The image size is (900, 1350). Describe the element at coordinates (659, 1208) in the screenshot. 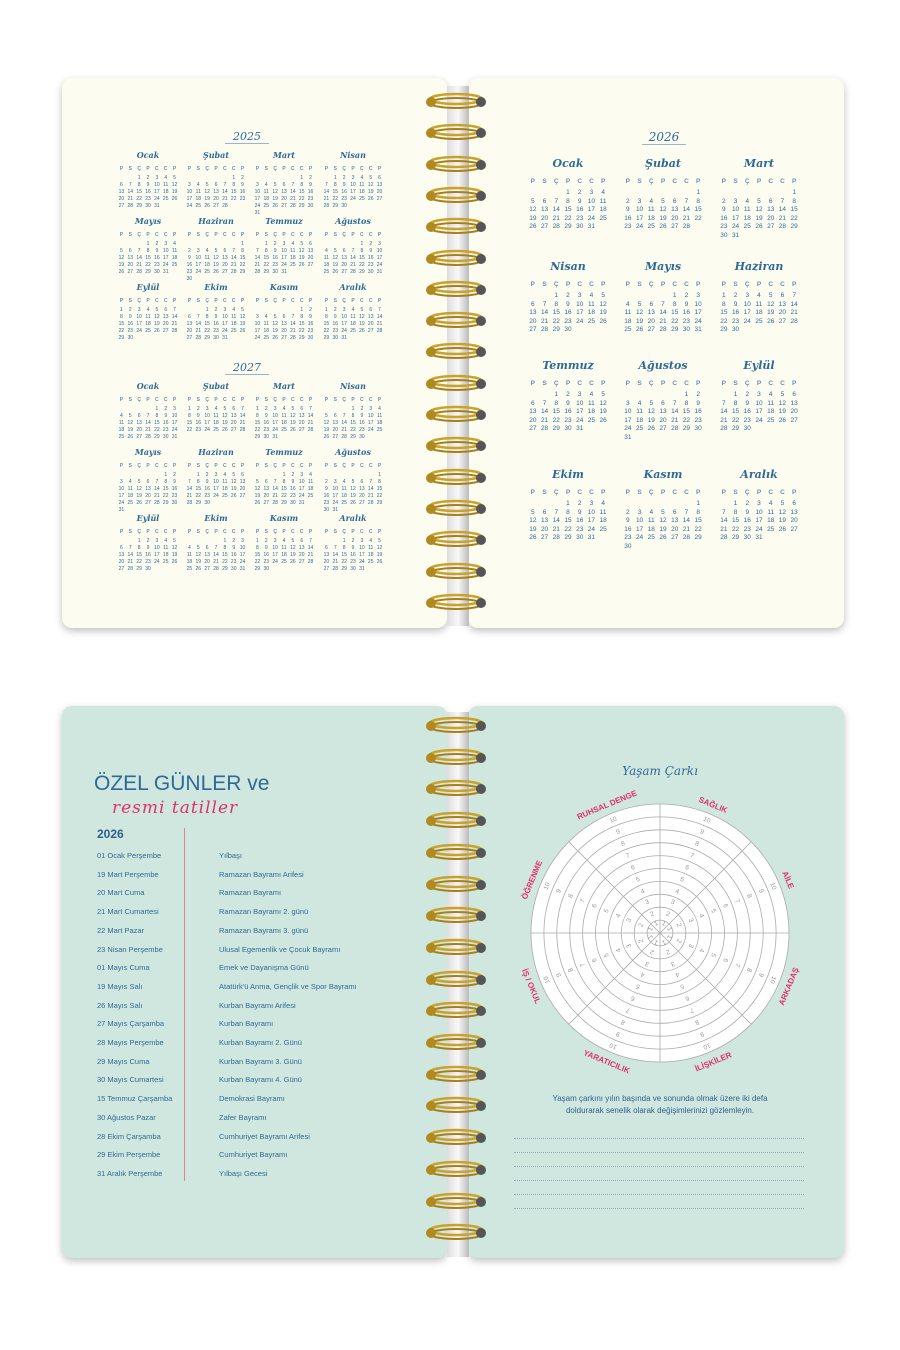

I see `writing-line` at that location.